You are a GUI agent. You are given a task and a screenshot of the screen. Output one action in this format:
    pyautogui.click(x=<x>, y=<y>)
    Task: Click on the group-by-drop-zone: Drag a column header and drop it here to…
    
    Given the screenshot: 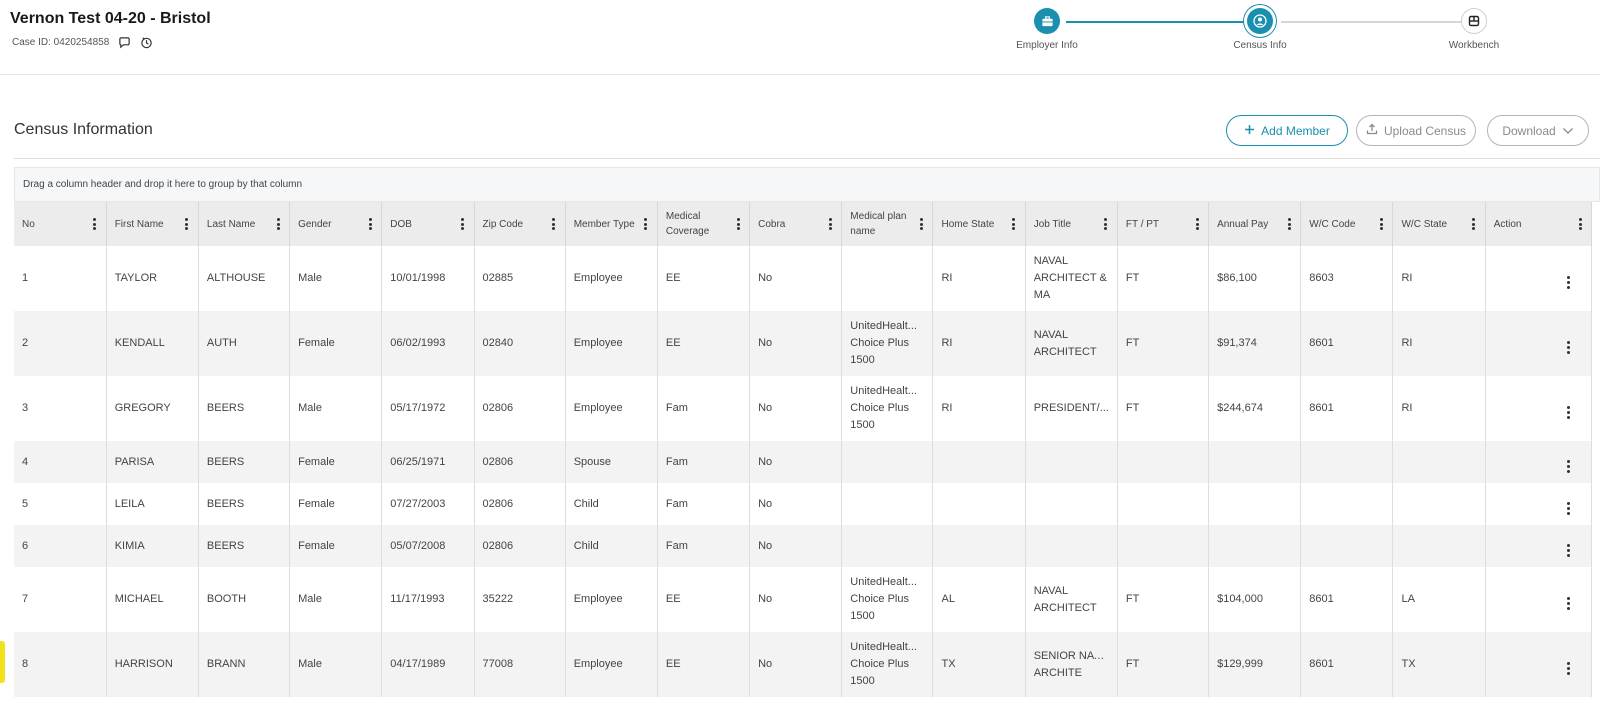 What is the action you would take?
    pyautogui.click(x=807, y=184)
    